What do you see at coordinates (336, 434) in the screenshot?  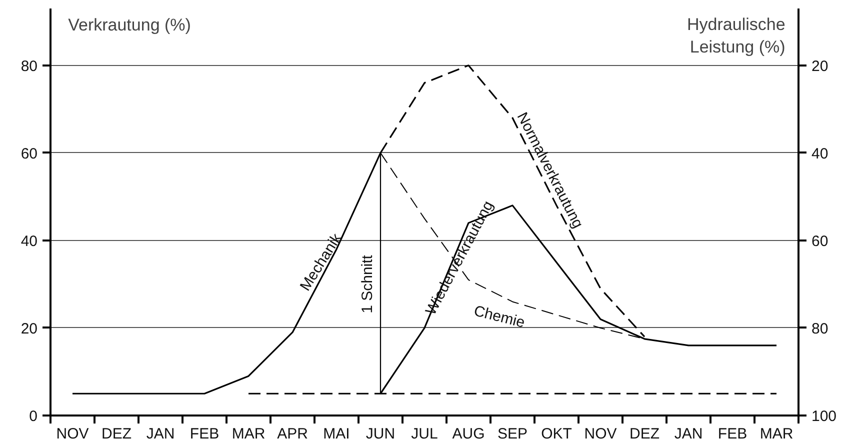 I see `x-tick-label: MAI` at bounding box center [336, 434].